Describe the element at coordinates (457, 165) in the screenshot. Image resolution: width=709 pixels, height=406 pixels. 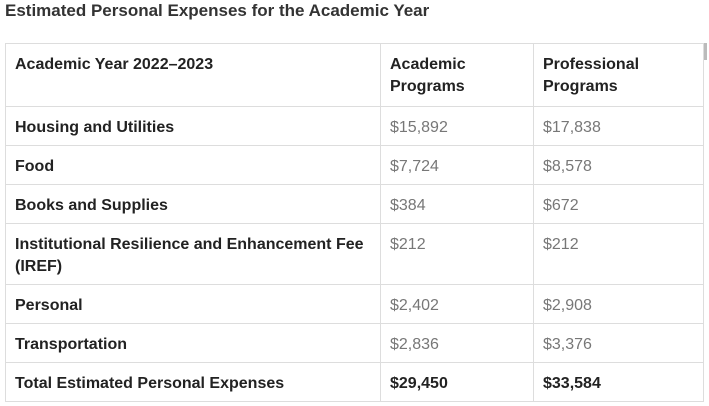
I see `cost-cell: $7,724` at that location.